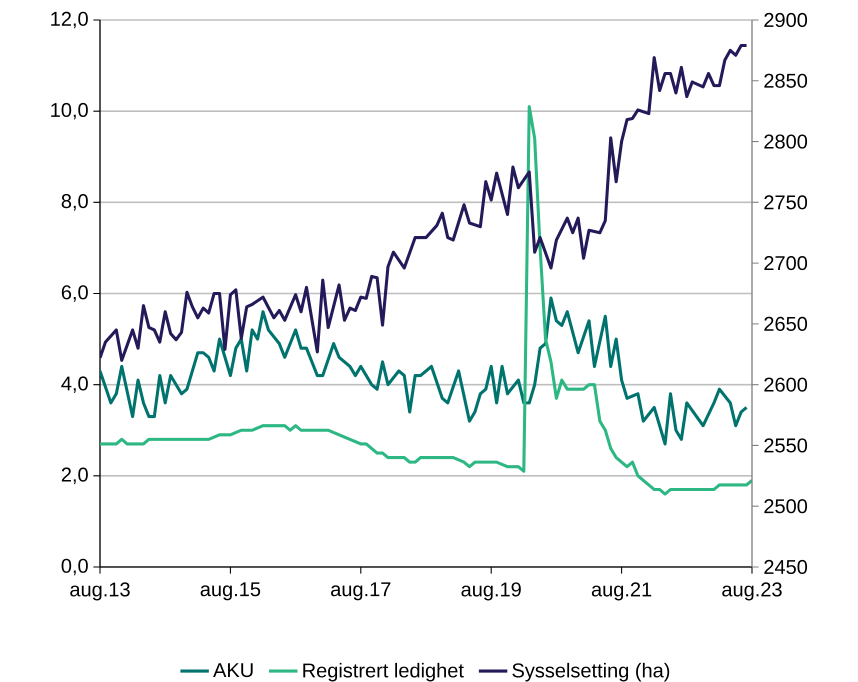 The width and height of the screenshot is (858, 682). What do you see at coordinates (786, 385) in the screenshot?
I see `y2-tick-label: 2600` at bounding box center [786, 385].